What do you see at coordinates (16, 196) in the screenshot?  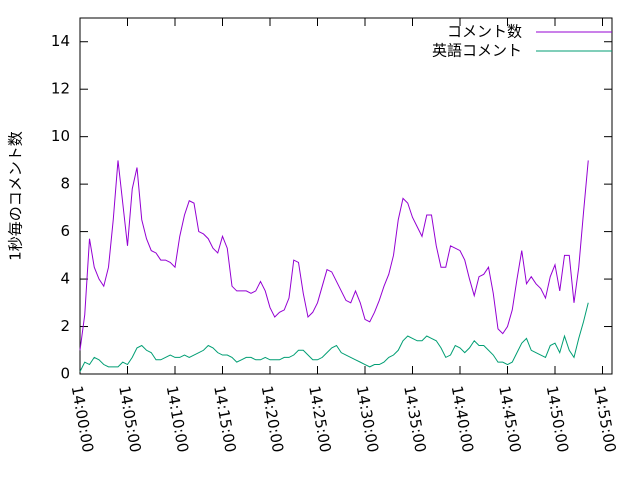 I see `y-axis-label: 1秒毎のコメント数` at bounding box center [16, 196].